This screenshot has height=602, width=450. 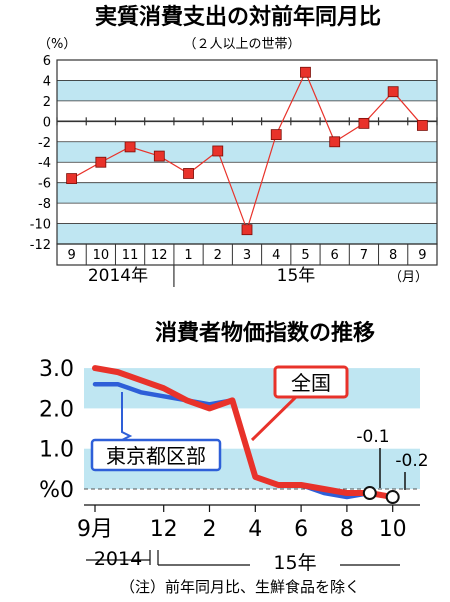 What do you see at coordinates (156, 432) in the screenshot?
I see `legend-tokyo: 東京都区部` at bounding box center [156, 432].